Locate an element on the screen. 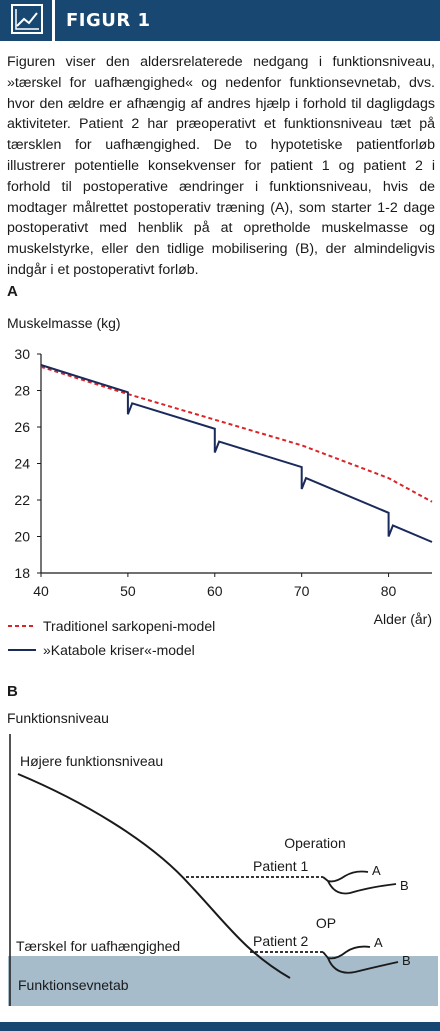 The width and height of the screenshot is (440, 1031). patient-2-b-label: B is located at coordinates (406, 960).